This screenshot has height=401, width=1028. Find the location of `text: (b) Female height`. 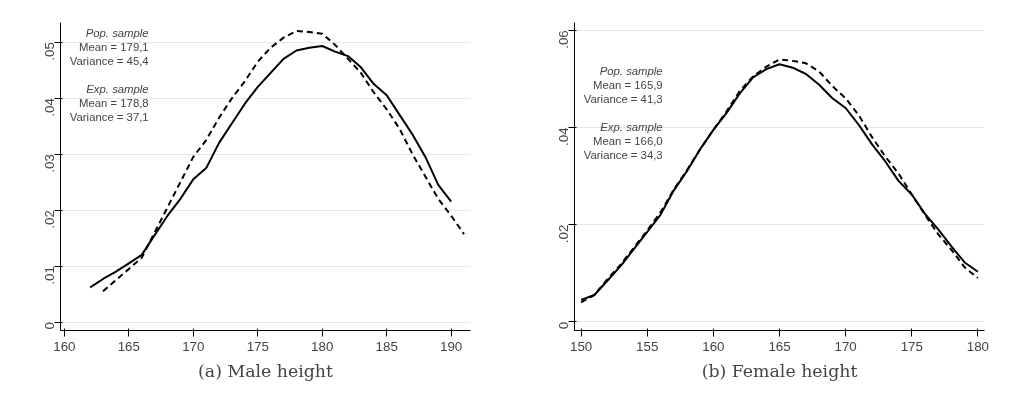

text: (b) Female height is located at coordinates (779, 370).